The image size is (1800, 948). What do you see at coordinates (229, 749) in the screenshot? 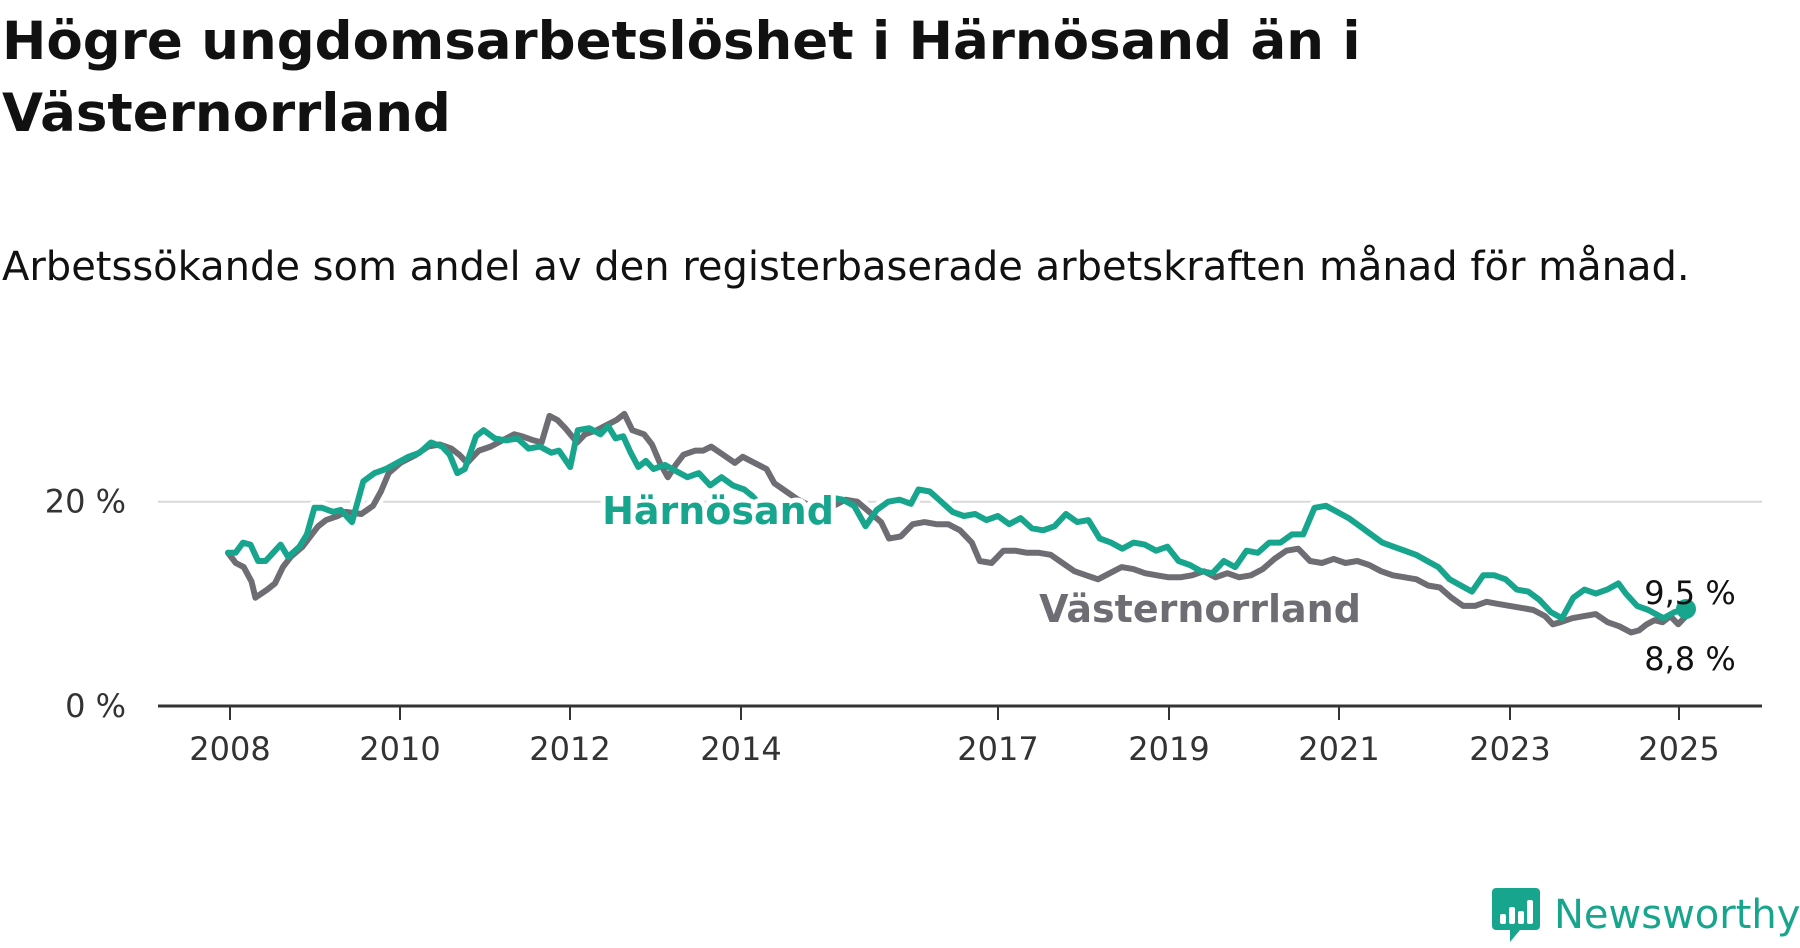
I see `x-tick-label: 2008` at bounding box center [229, 749].